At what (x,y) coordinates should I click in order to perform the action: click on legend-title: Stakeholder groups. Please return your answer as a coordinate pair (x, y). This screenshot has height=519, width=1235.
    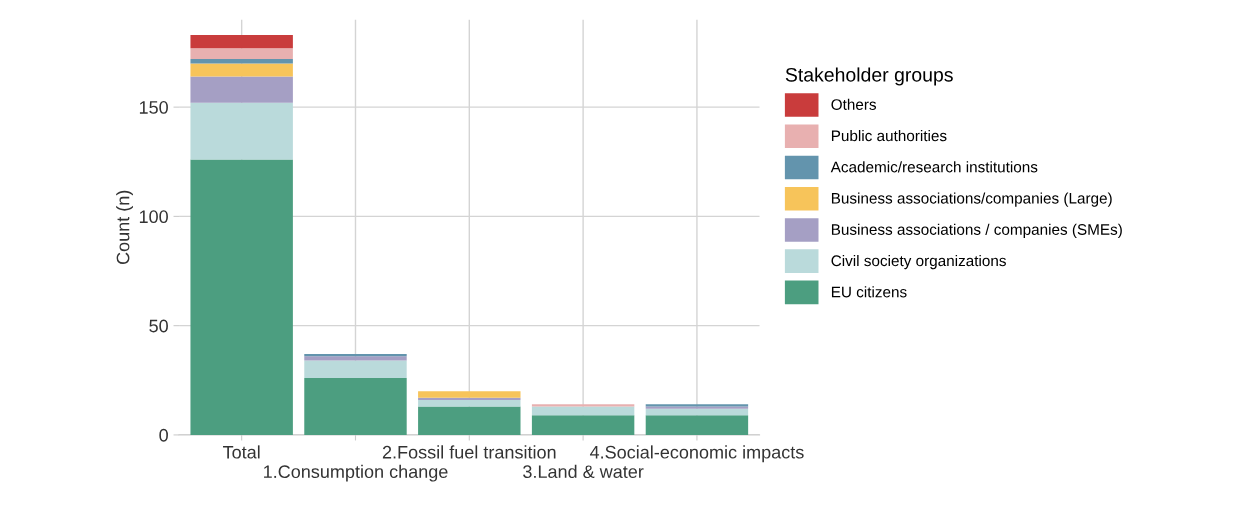
    Looking at the image, I should click on (869, 76).